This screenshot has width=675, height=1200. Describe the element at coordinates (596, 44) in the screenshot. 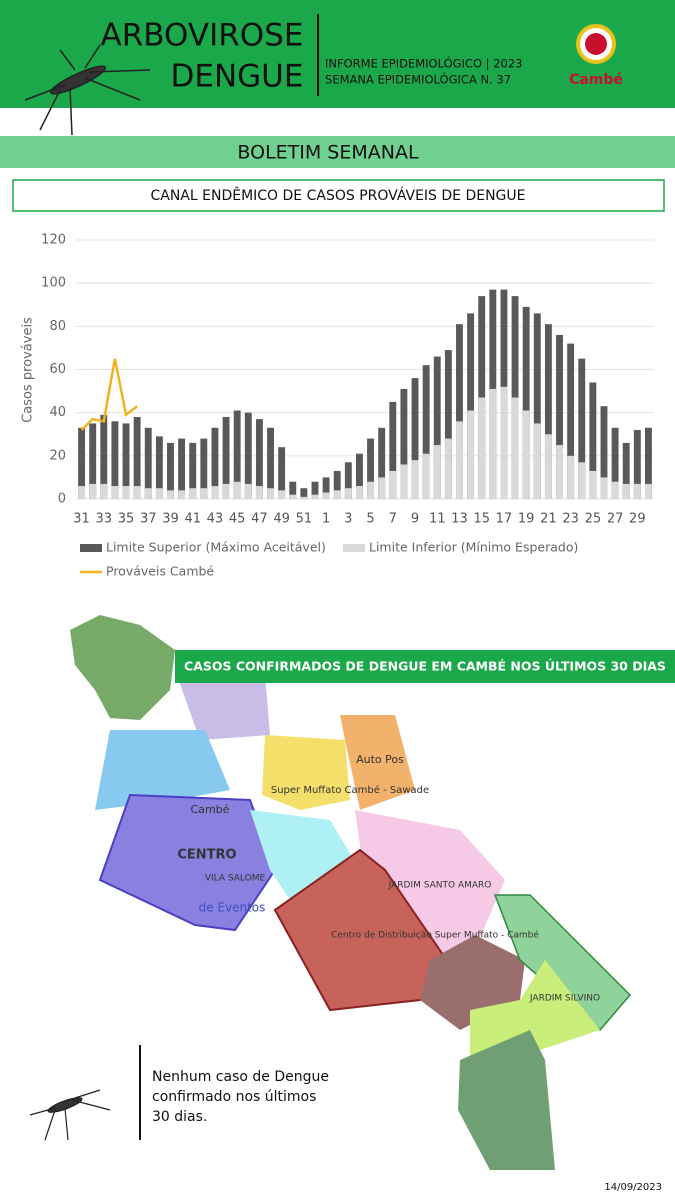

I see `logo-icon` at that location.